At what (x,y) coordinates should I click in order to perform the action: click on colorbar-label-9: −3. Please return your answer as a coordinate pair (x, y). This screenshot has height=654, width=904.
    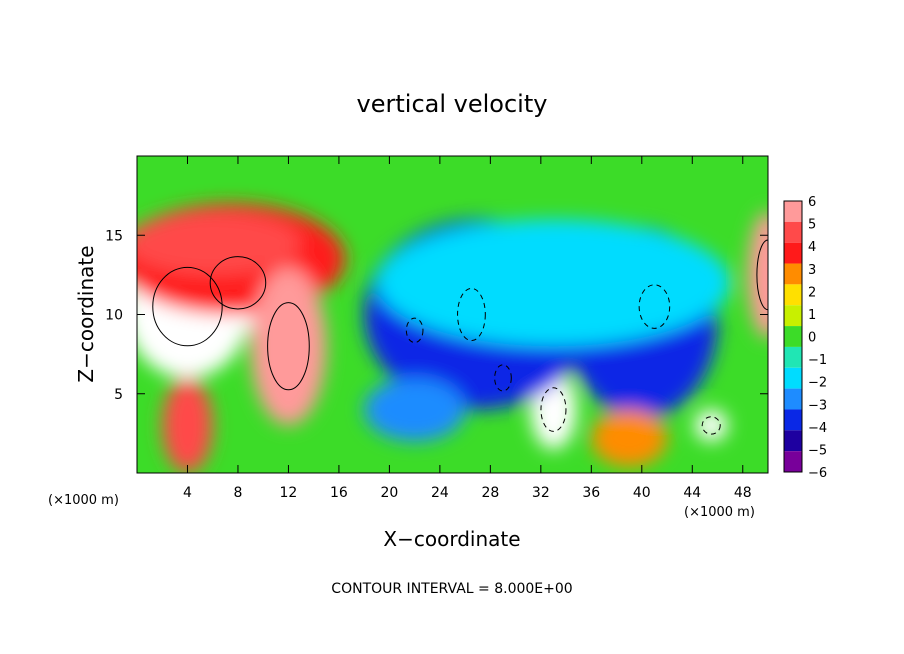
    Looking at the image, I should click on (817, 405).